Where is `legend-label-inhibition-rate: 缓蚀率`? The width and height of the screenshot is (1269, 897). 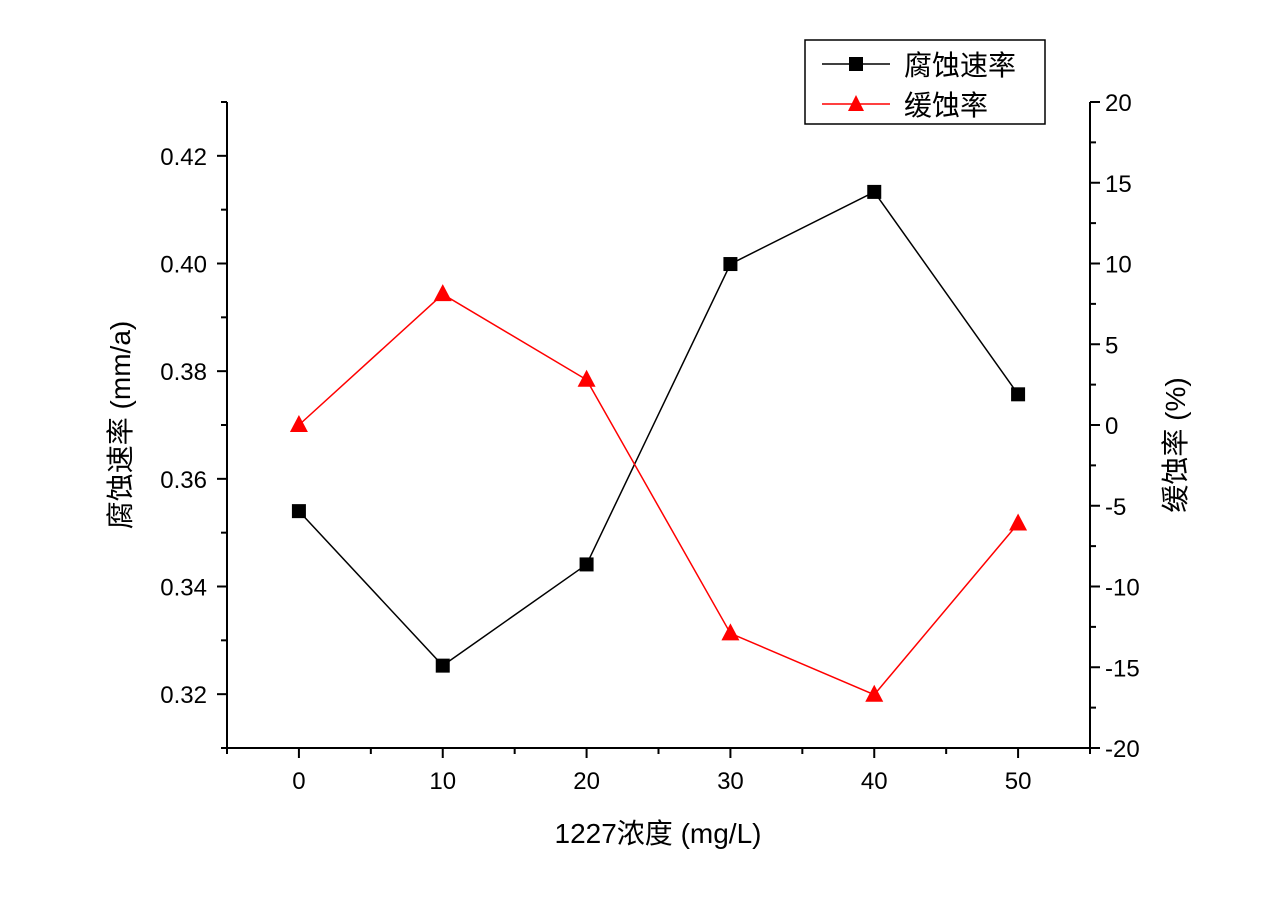 legend-label-inhibition-rate: 缓蚀率 is located at coordinates (946, 105).